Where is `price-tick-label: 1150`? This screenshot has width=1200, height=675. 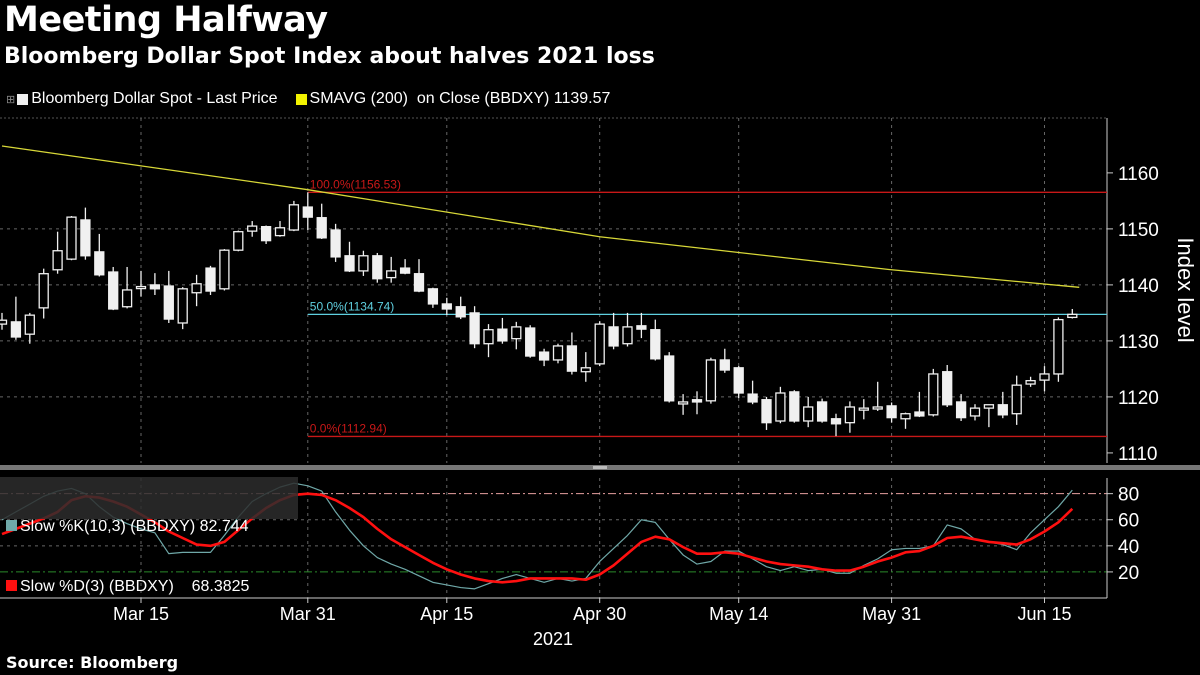
price-tick-label: 1150 is located at coordinates (1138, 230).